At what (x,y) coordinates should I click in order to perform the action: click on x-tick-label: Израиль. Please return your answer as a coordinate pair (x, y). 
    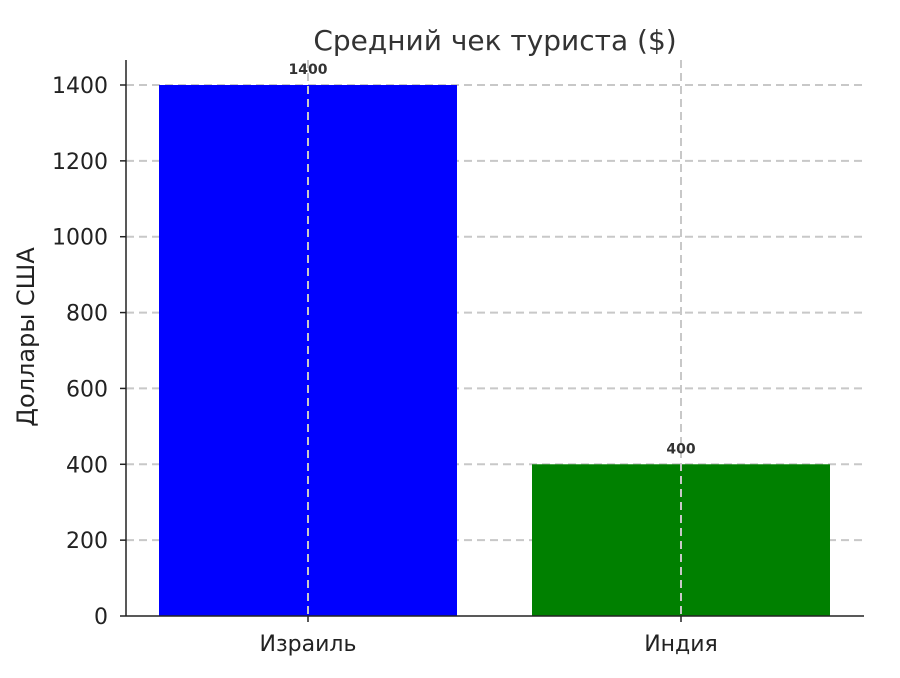
    Looking at the image, I should click on (308, 644).